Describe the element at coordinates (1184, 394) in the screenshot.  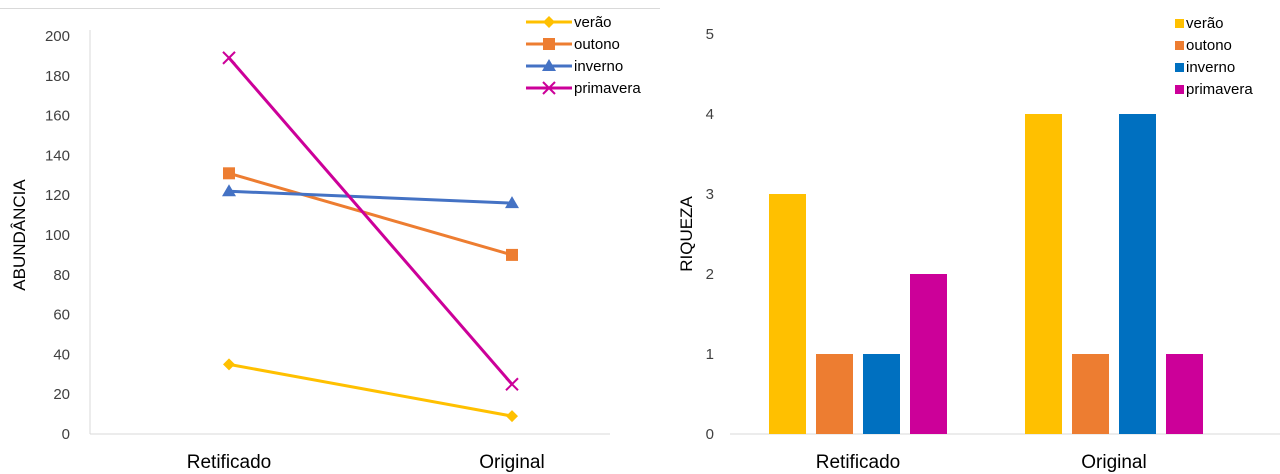
I see `bar-primavera-original` at that location.